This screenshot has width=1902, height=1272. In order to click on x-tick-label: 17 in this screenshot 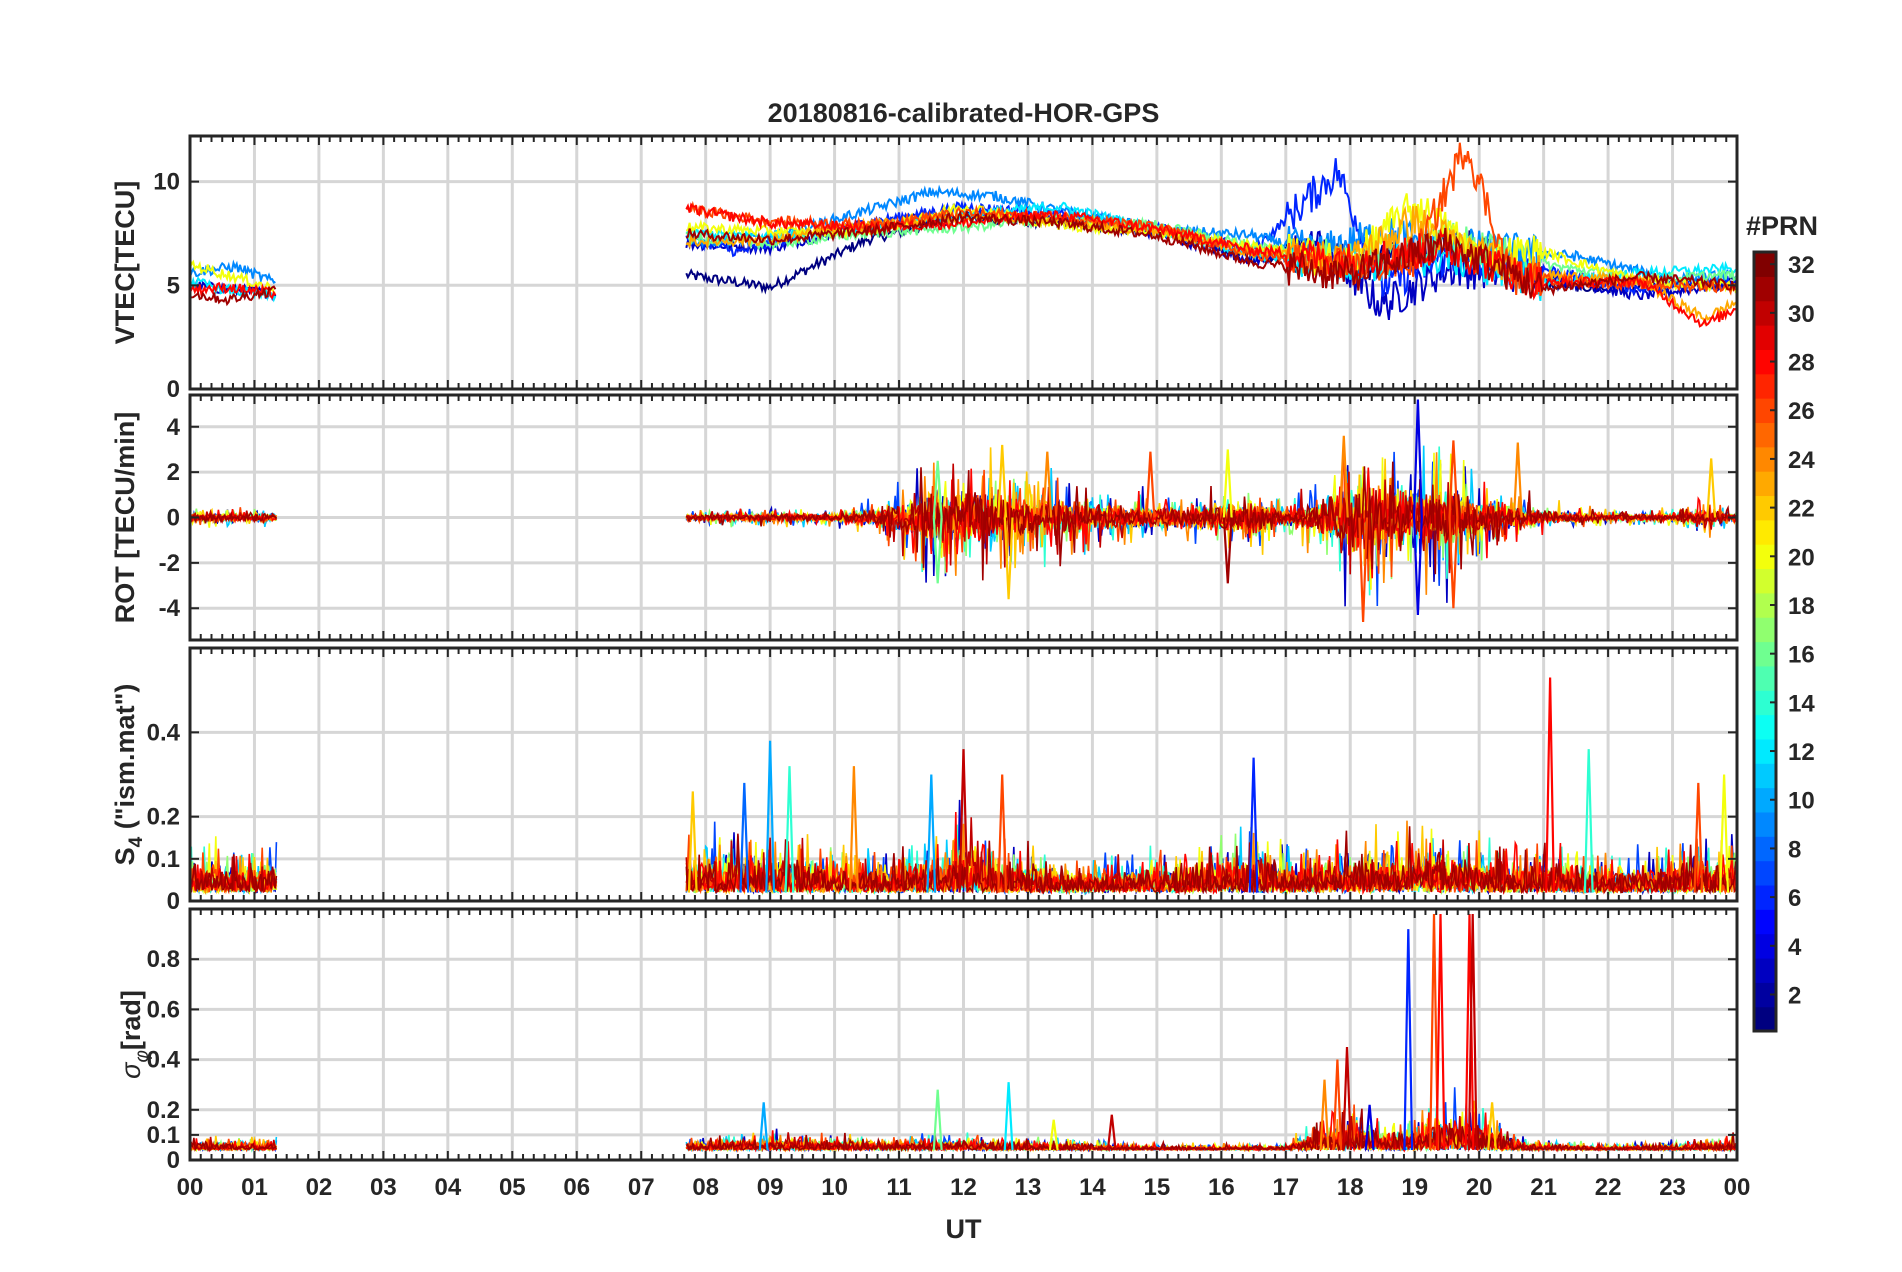, I will do `click(1285, 1187)`.